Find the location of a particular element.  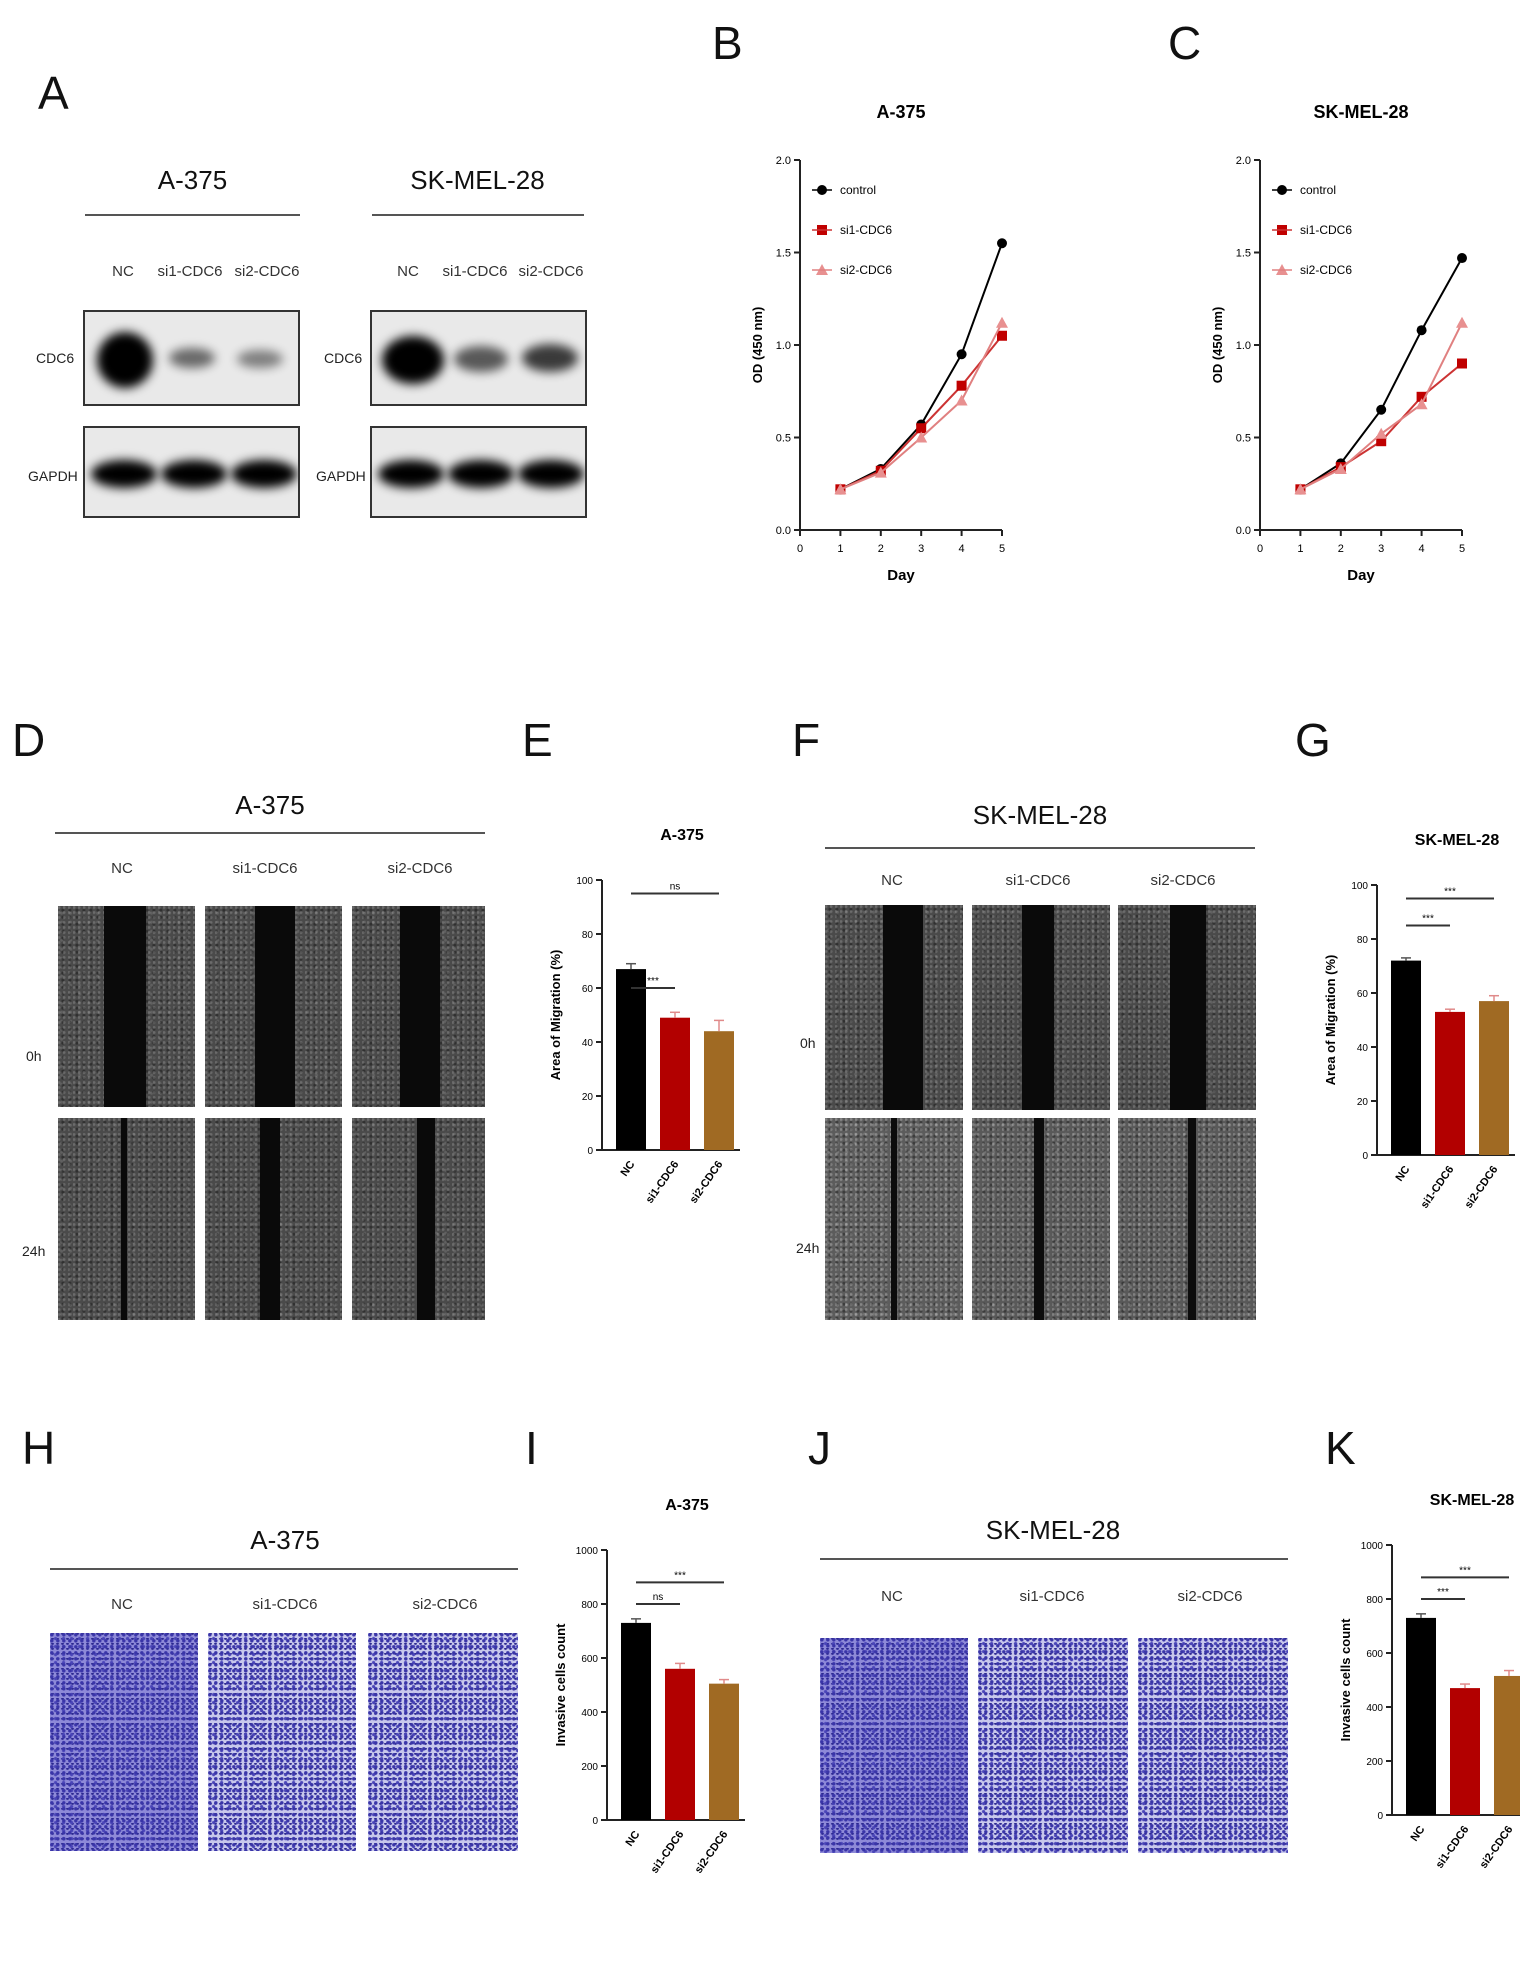

y-axis-label: Invasive cells count is located at coordinates (560, 1685).